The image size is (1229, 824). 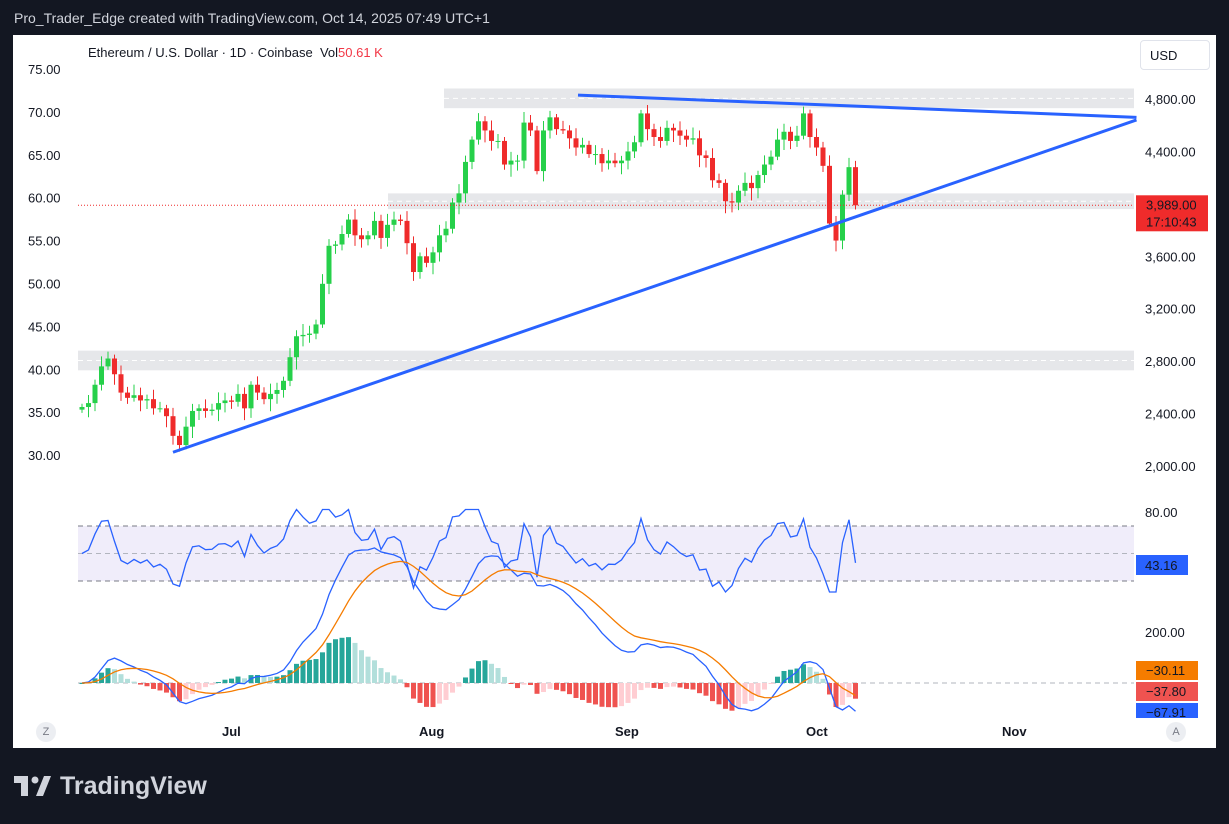 What do you see at coordinates (44, 326) in the screenshot?
I see `left-axis-tick: 45.00` at bounding box center [44, 326].